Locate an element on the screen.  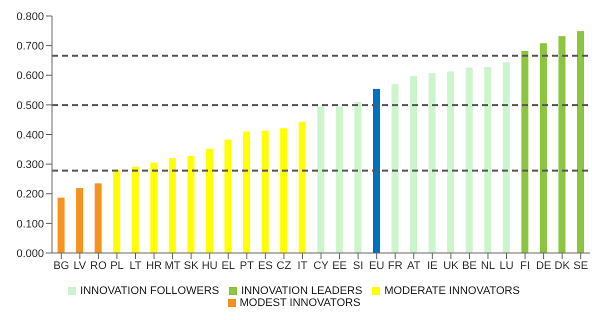
x-tick-label: IE is located at coordinates (432, 266).